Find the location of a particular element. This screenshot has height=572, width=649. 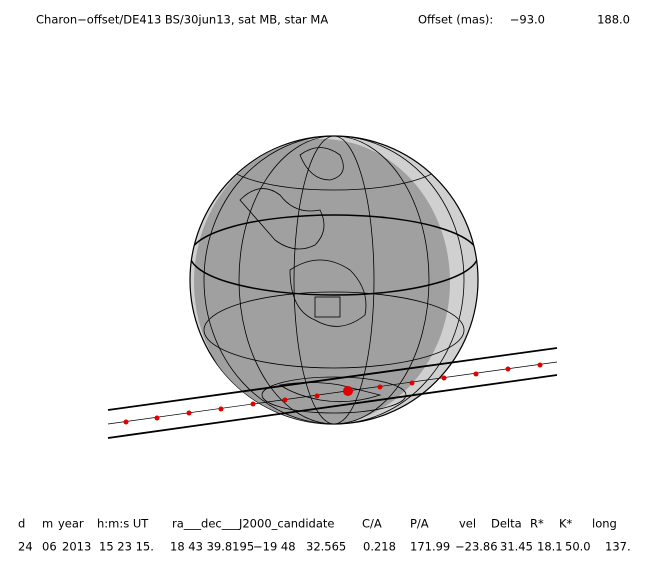

table-cell: 24 is located at coordinates (25, 547).